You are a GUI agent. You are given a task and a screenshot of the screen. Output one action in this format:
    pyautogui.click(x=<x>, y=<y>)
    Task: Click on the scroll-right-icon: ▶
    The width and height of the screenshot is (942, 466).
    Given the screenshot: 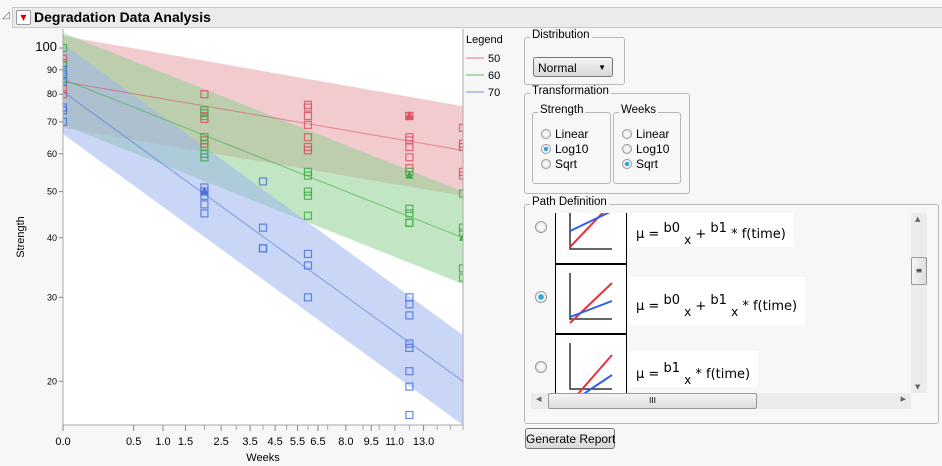 What is the action you would take?
    pyautogui.click(x=903, y=399)
    